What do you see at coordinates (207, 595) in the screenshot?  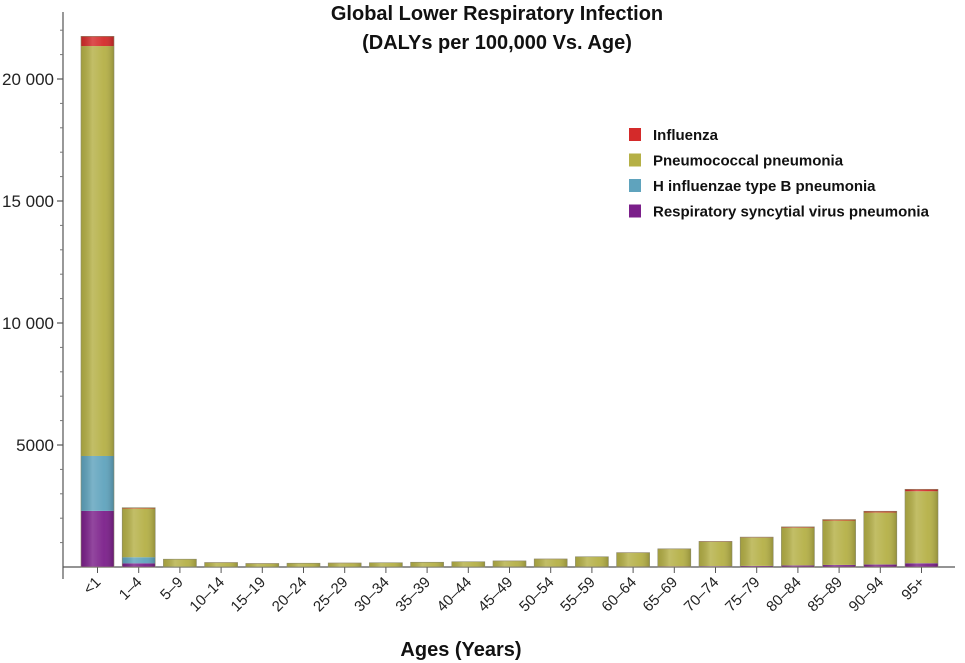 I see `x-tick-label: 10–14` at bounding box center [207, 595].